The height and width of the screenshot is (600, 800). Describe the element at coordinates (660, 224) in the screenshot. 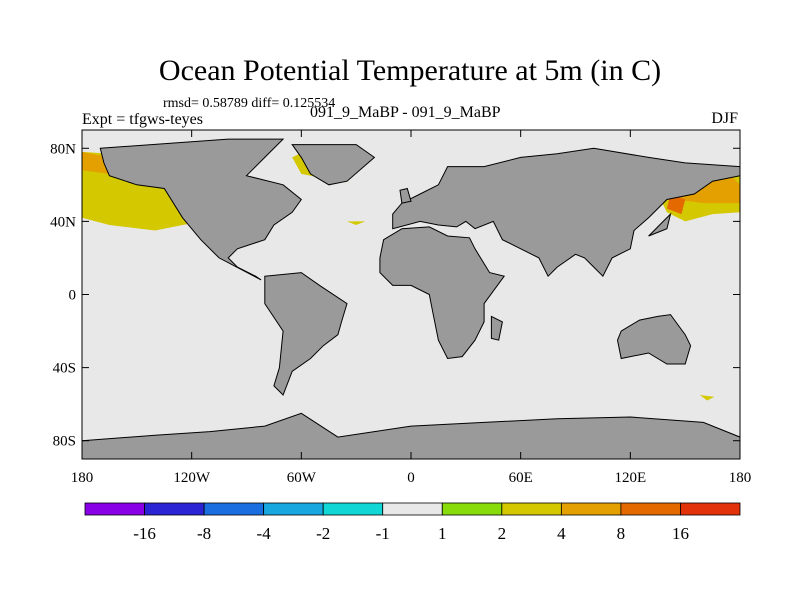

I see `land-japan` at that location.